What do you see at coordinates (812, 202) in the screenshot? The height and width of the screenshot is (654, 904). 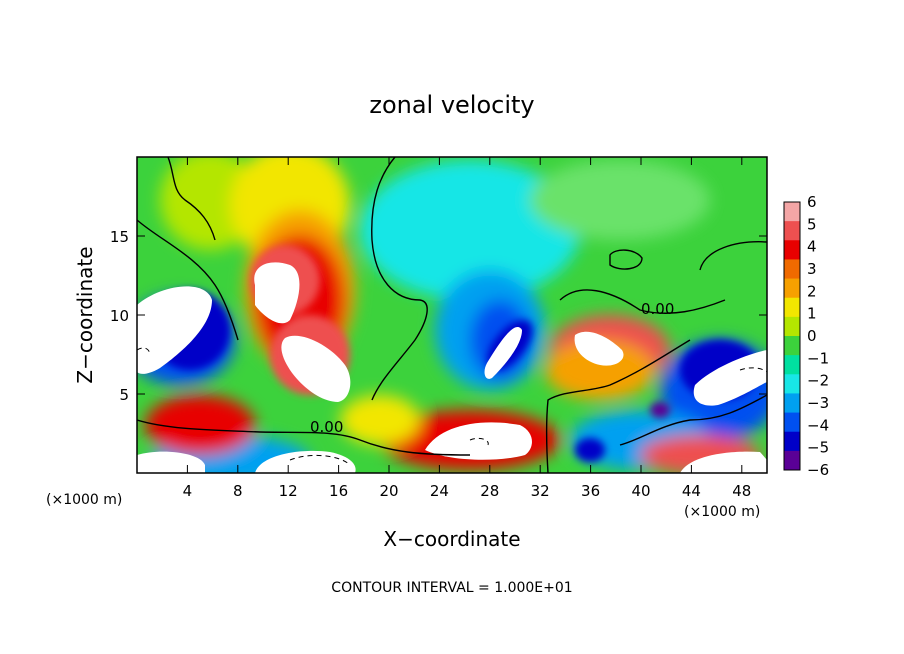 I see `colorbar-tick-label: 6` at bounding box center [812, 202].